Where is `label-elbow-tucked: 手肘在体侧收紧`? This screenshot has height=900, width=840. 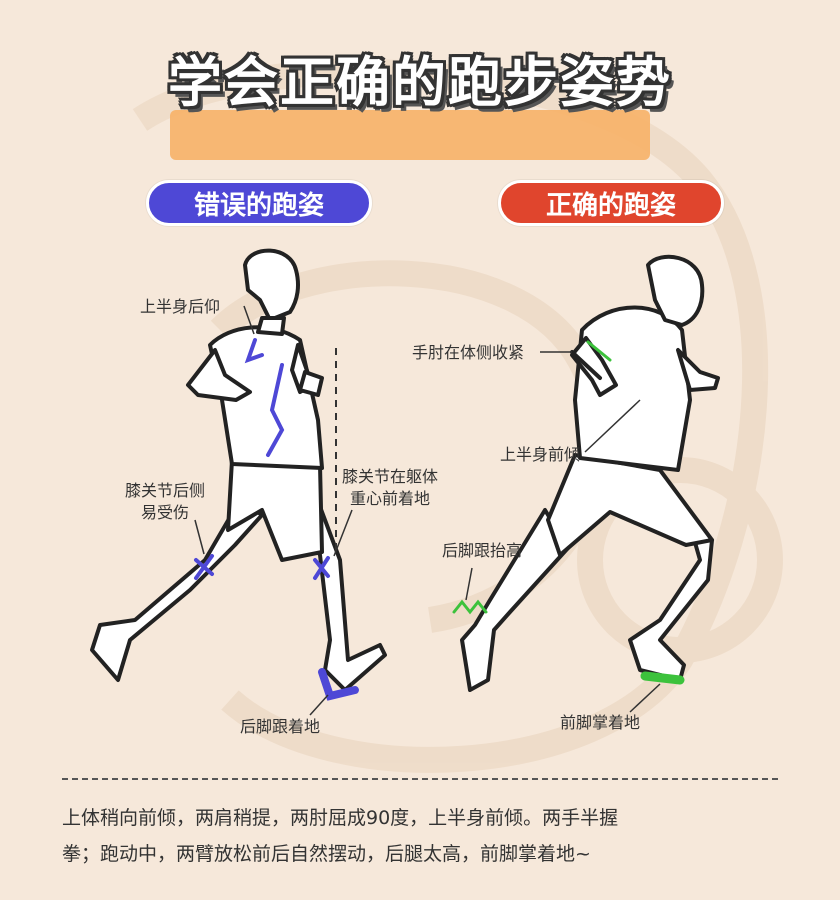 label-elbow-tucked: 手肘在体侧收紧 is located at coordinates (468, 352).